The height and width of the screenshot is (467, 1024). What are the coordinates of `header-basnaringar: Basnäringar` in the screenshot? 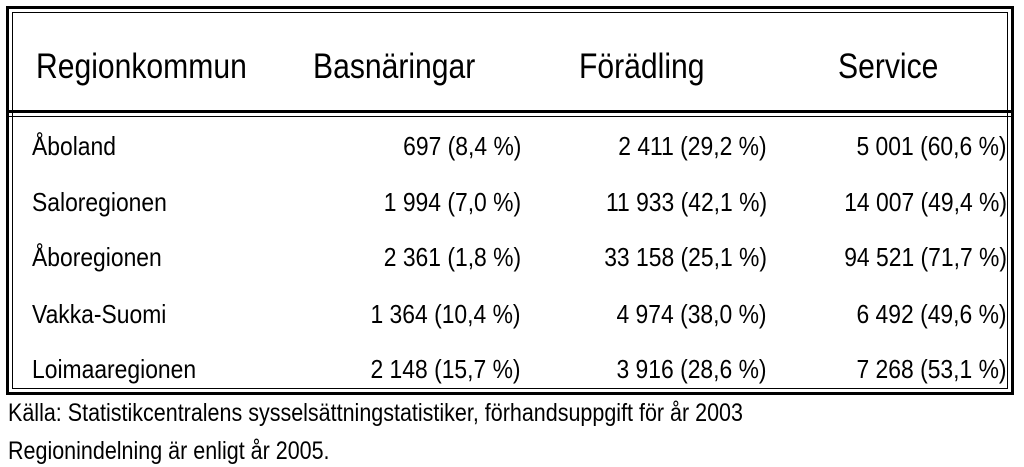 It's located at (394, 66).